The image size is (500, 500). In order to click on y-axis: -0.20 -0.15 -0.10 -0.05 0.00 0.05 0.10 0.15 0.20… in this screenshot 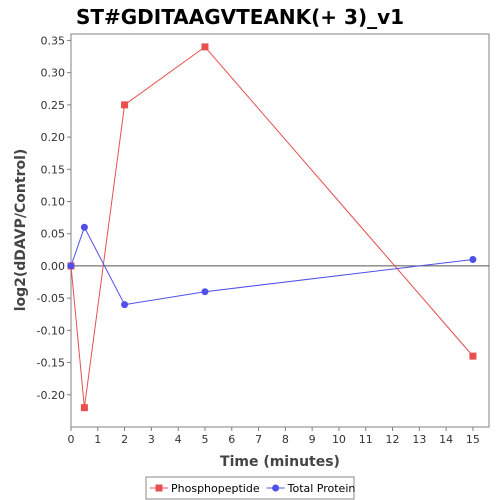, I will do `click(54, 218)`.